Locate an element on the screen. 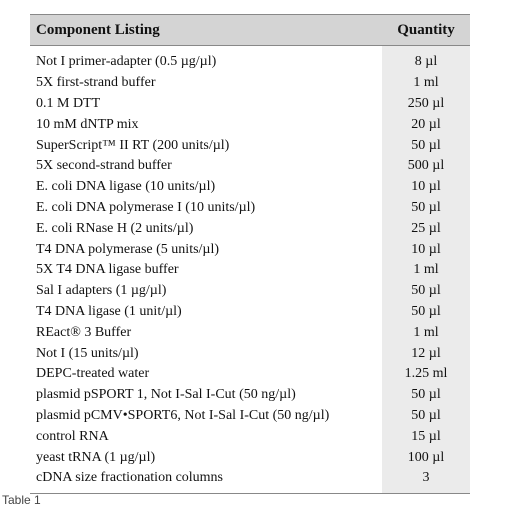  quantity-cell: 20 µl is located at coordinates (426, 125).